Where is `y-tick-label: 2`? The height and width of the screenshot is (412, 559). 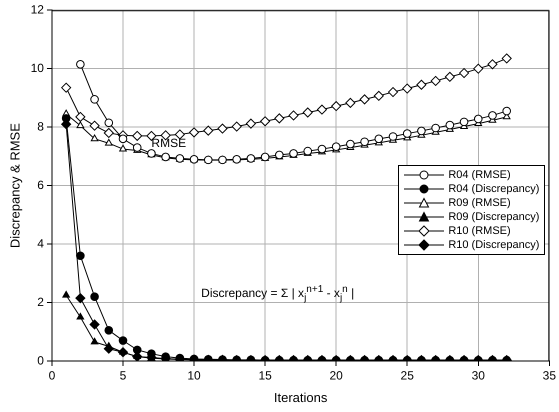 y-tick-label: 2 is located at coordinates (40, 301).